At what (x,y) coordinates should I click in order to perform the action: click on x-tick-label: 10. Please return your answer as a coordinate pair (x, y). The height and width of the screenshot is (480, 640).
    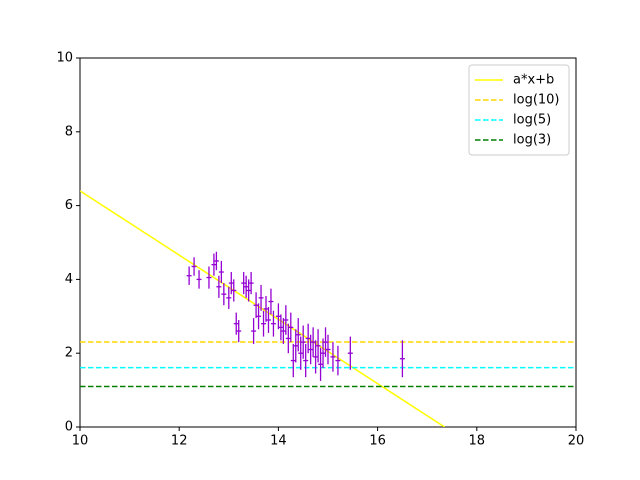
    Looking at the image, I should click on (80, 441).